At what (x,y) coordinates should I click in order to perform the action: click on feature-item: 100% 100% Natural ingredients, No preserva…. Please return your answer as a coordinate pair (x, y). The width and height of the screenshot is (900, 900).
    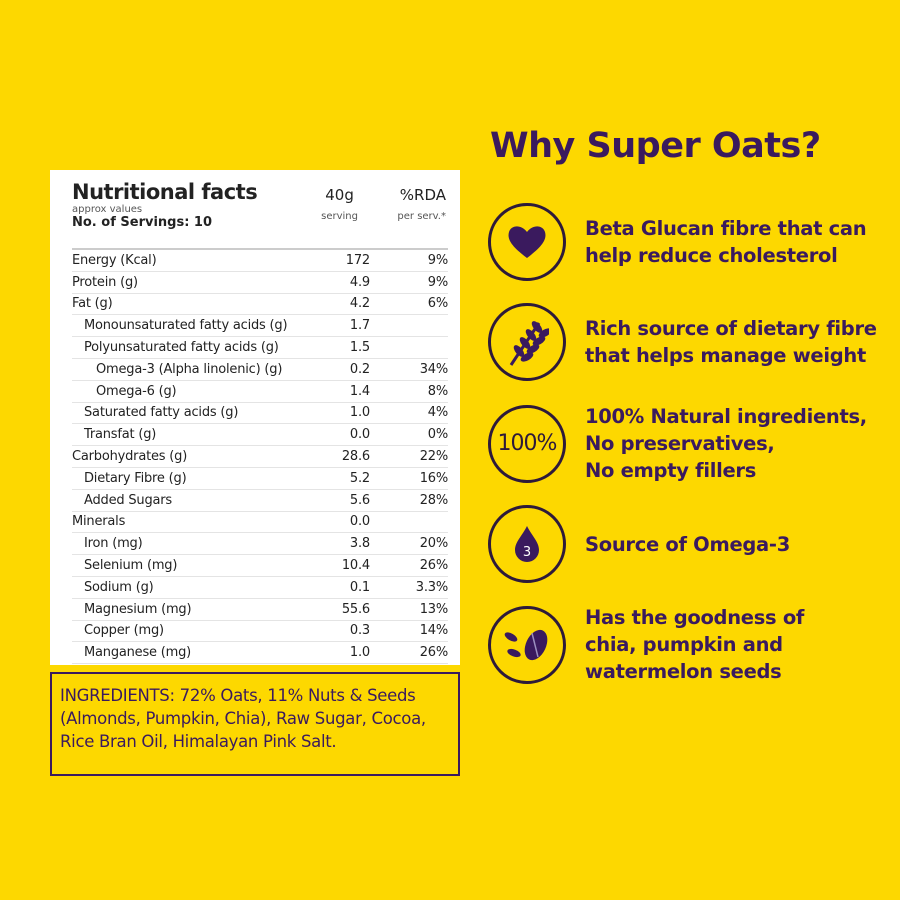
    Looking at the image, I should click on (693, 443).